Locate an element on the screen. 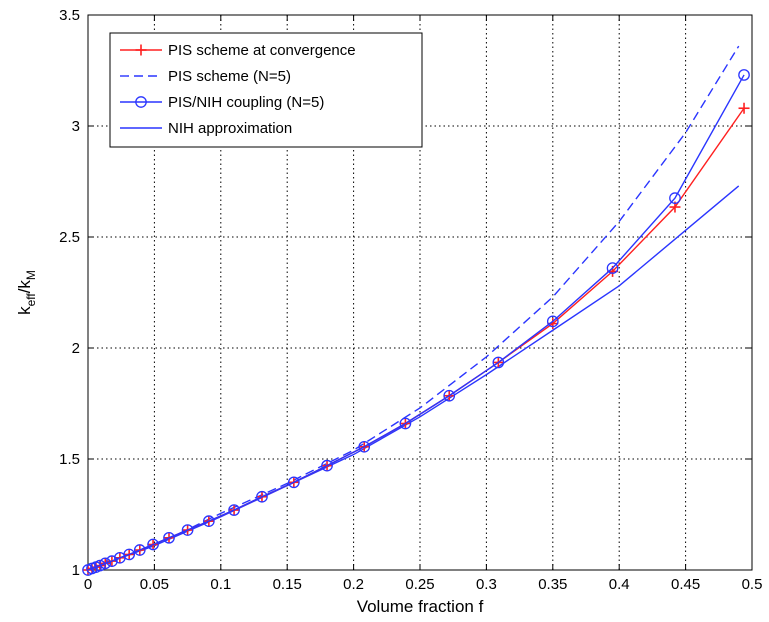  legend-label: PIS scheme at convergence is located at coordinates (262, 50).